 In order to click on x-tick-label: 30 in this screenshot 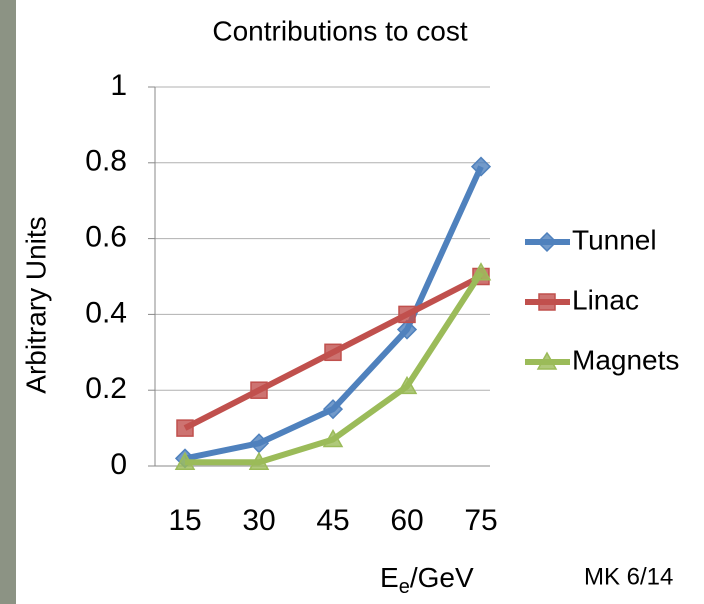, I will do `click(258, 520)`.